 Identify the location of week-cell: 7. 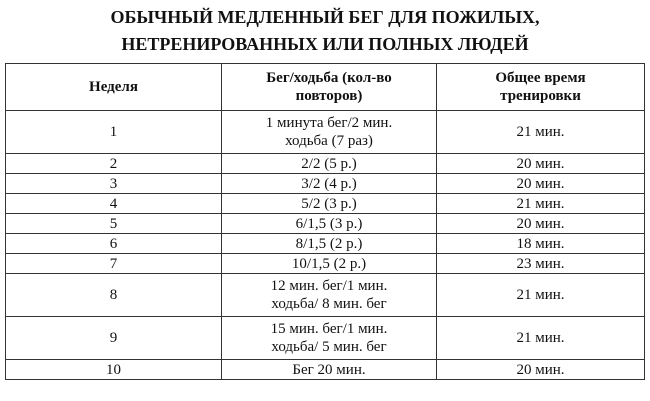
(113, 263).